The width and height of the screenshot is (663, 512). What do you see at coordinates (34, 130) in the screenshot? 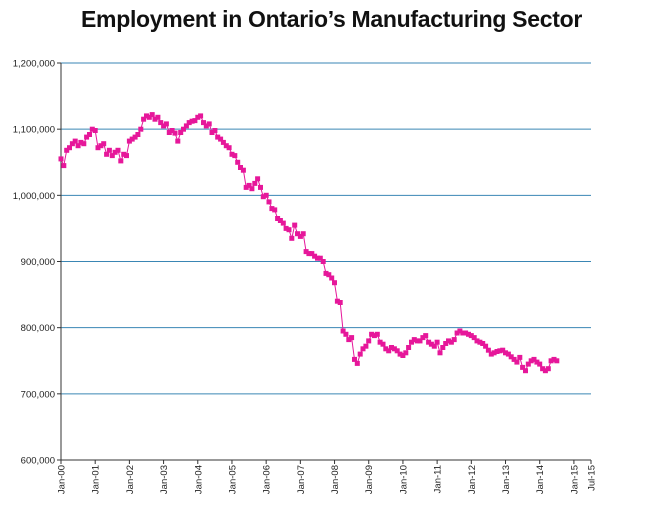
I see `y-tick-label: 1,100,000` at bounding box center [34, 130].